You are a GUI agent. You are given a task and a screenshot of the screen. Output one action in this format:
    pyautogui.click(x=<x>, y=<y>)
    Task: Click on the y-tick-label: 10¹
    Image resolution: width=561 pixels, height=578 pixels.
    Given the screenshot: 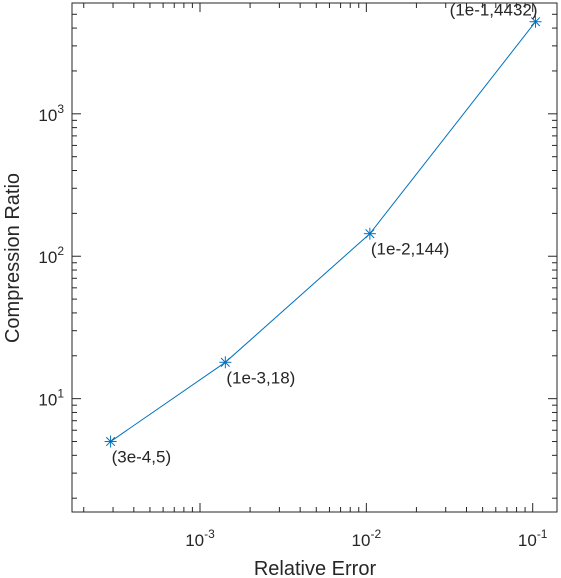 What is the action you would take?
    pyautogui.click(x=51, y=398)
    